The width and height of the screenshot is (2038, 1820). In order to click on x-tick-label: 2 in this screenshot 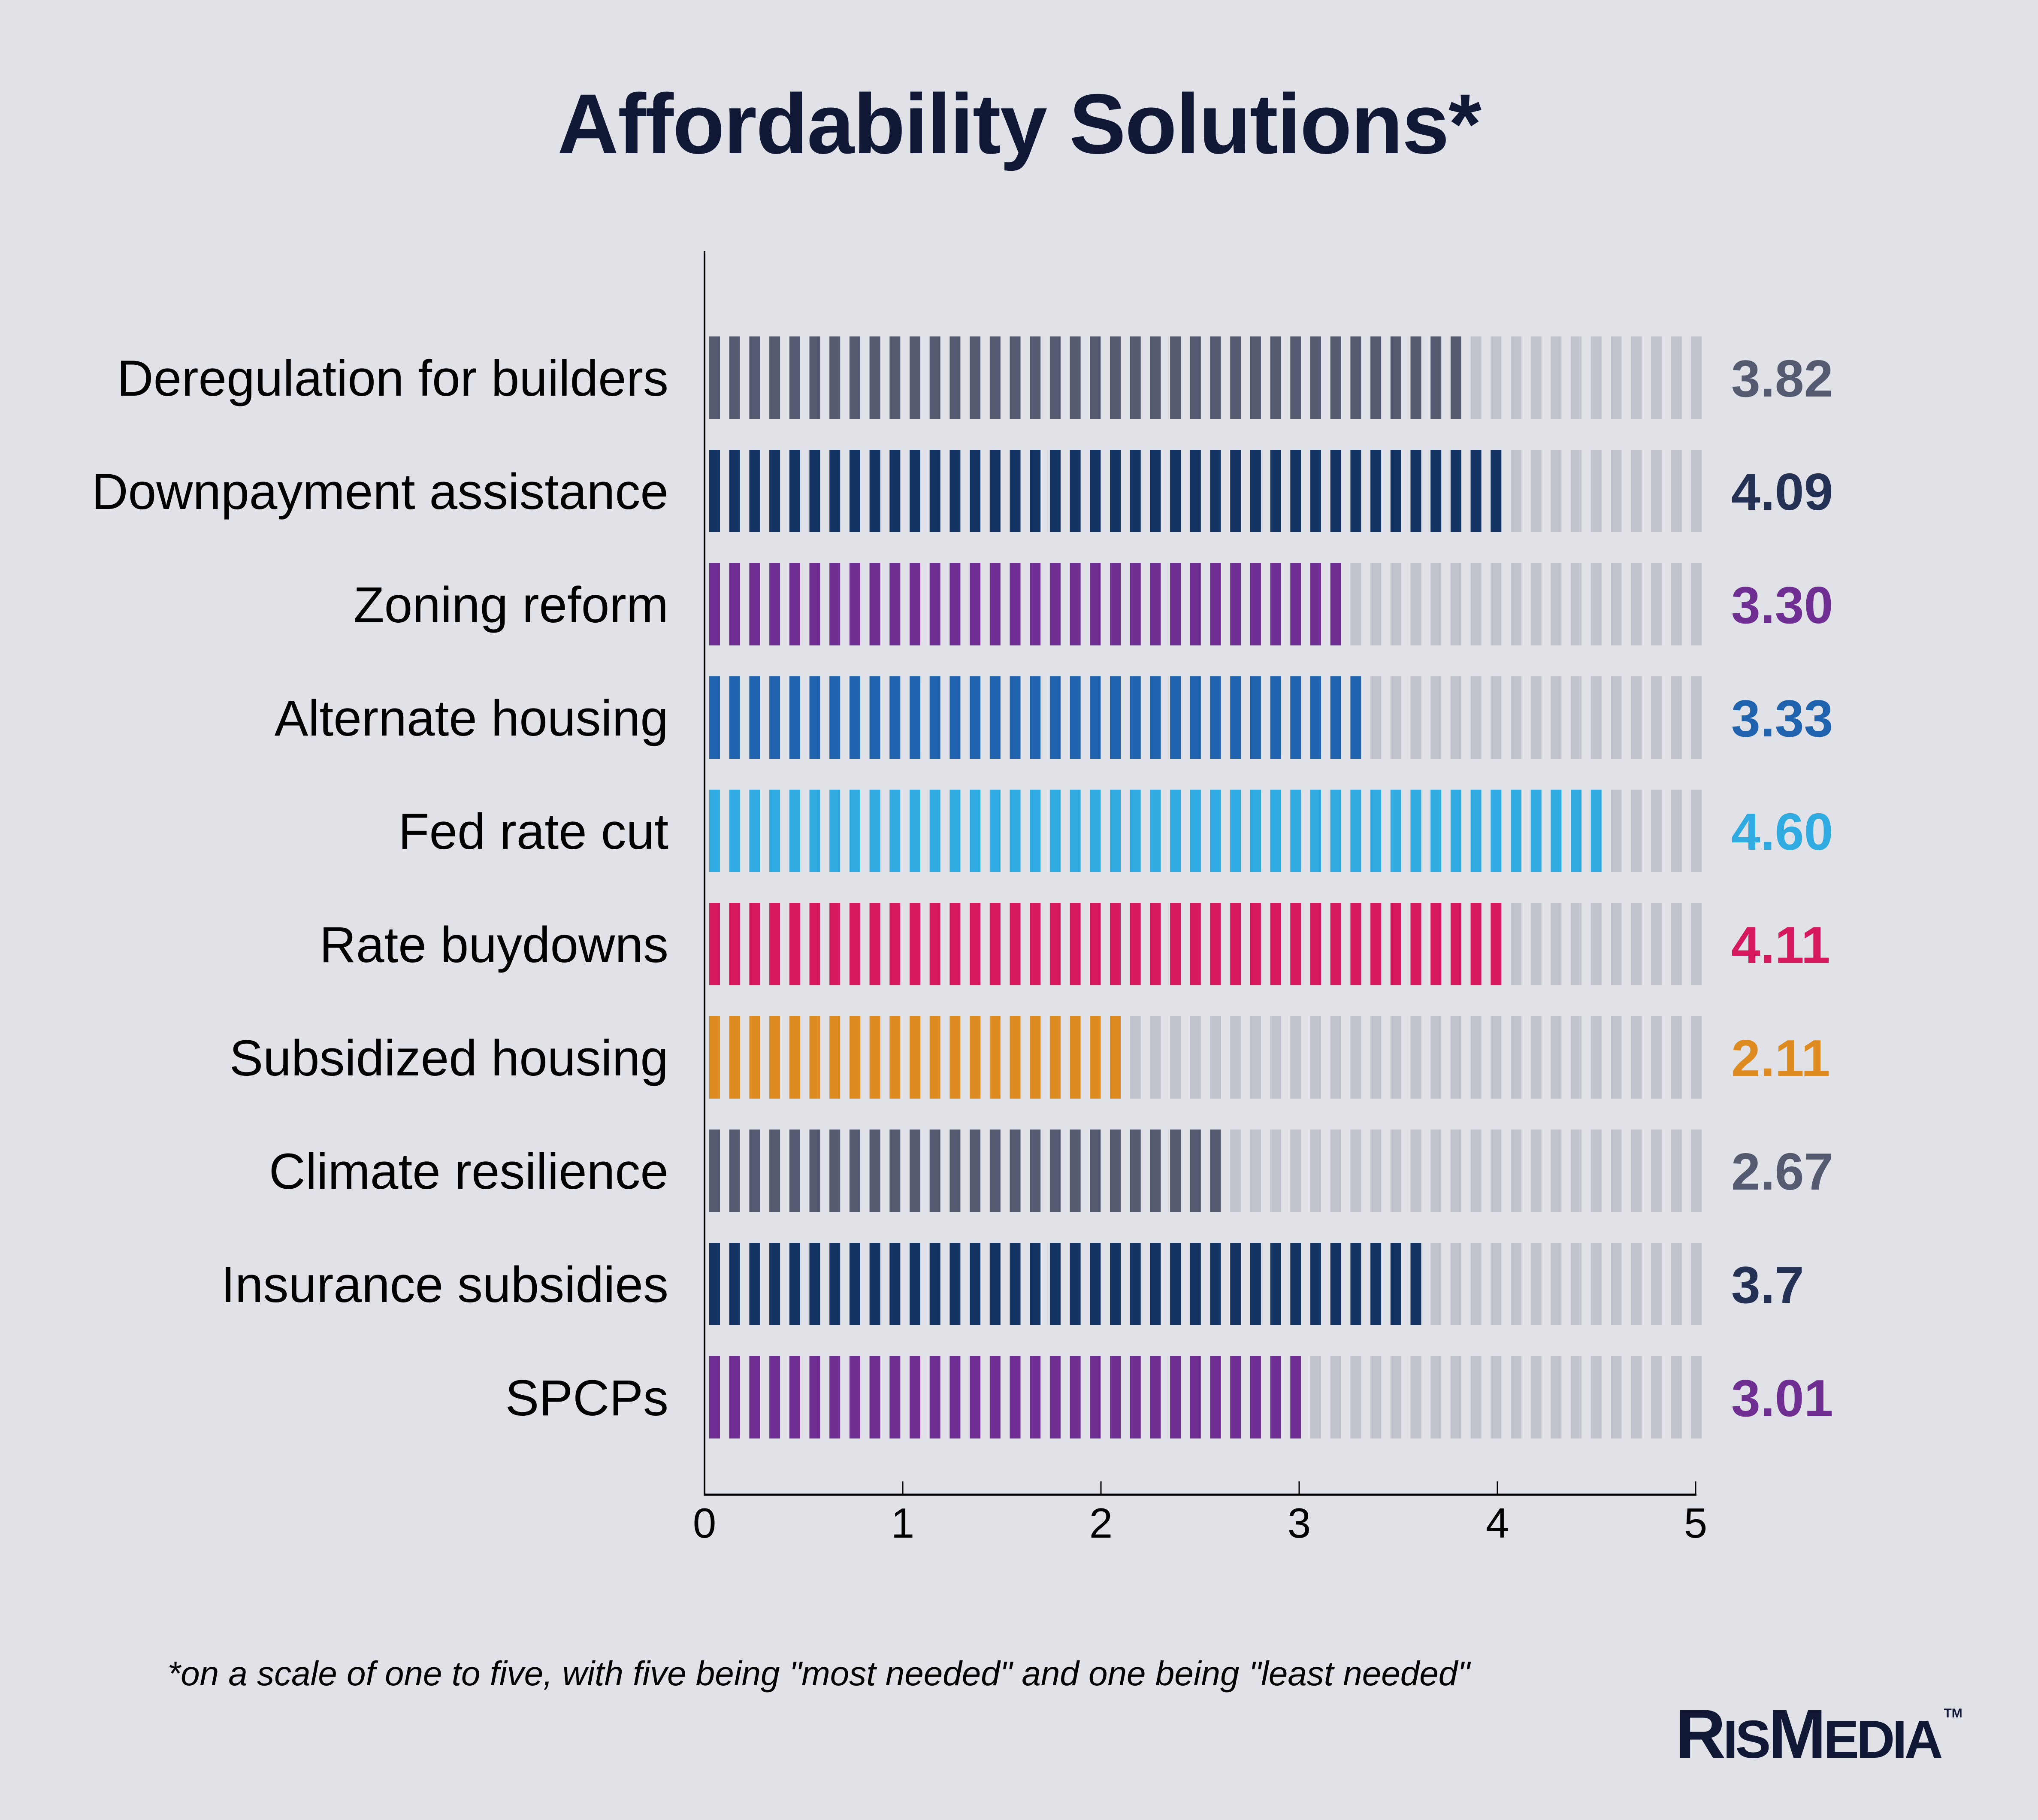, I will do `click(1101, 1523)`.